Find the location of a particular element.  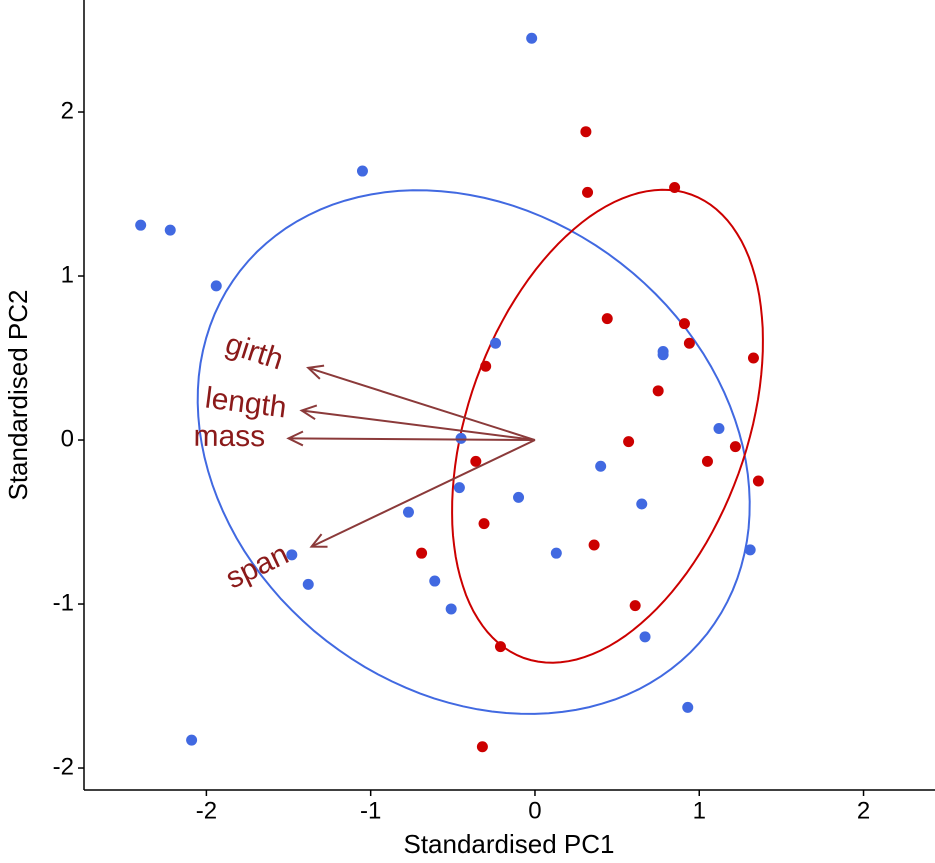

arrow-label: length is located at coordinates (245, 403).